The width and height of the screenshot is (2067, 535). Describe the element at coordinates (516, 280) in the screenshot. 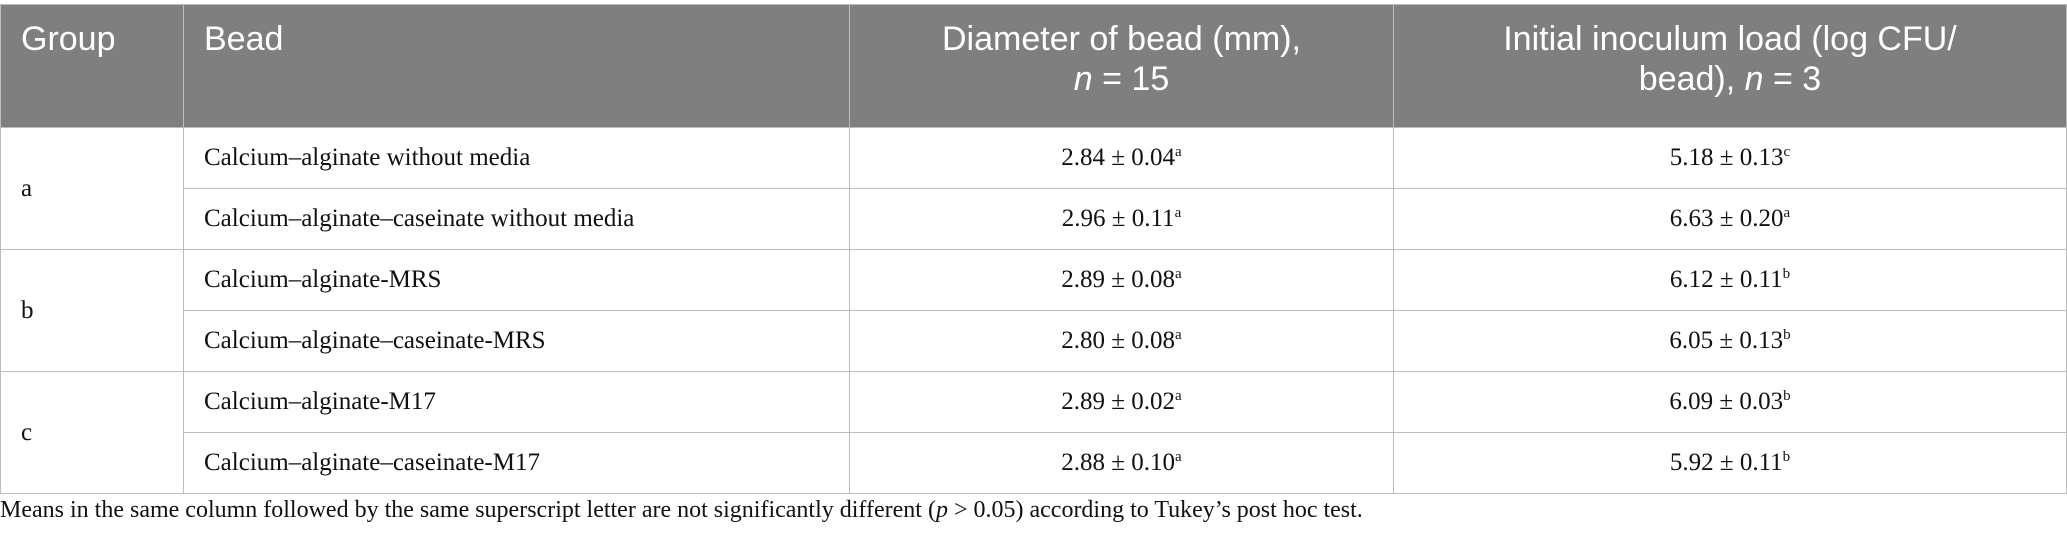

I see `bead-cell: Calcium–alginate-MRS` at that location.